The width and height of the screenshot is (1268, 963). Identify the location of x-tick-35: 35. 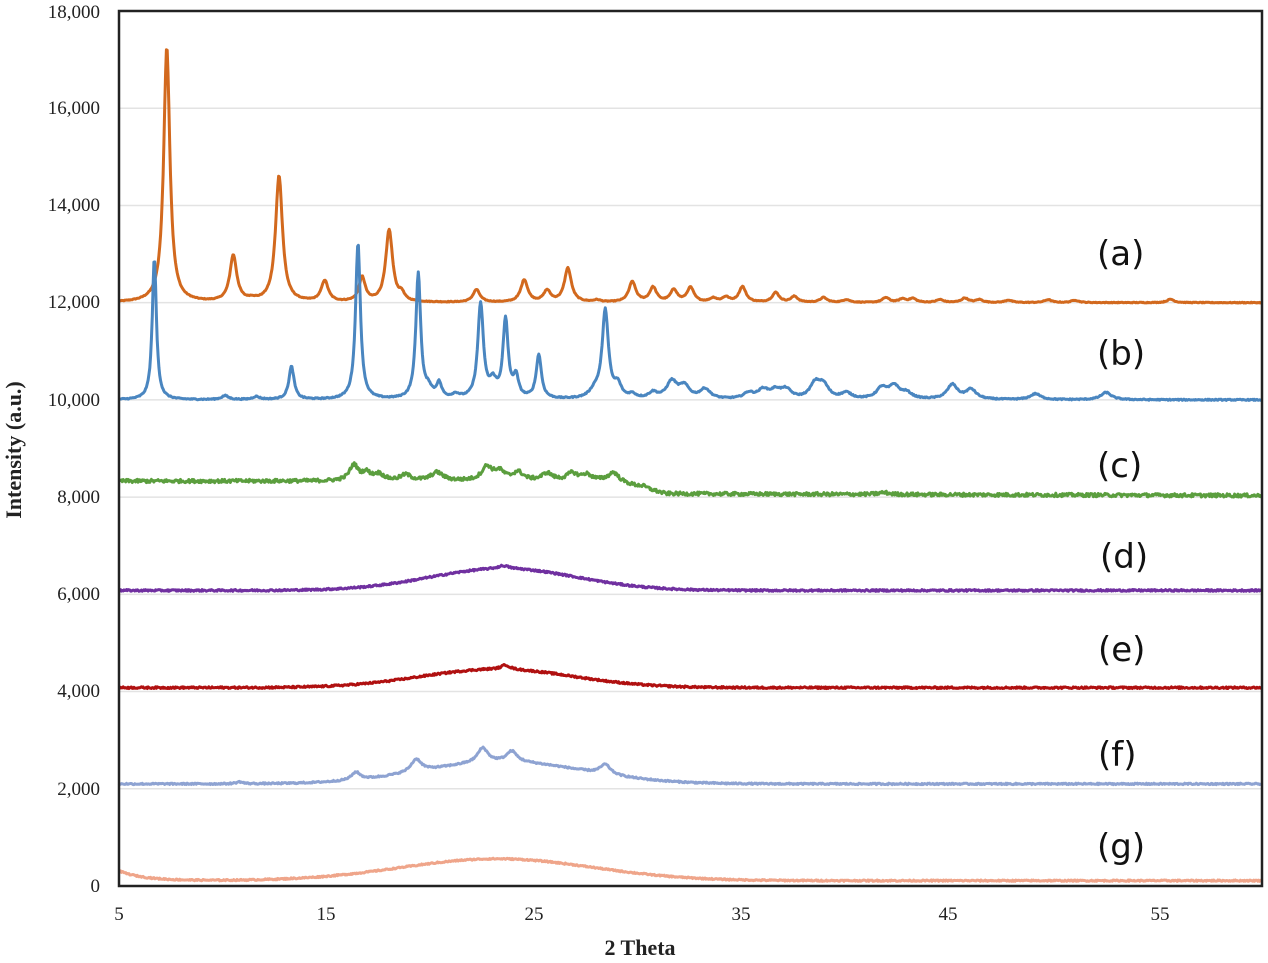
(741, 914).